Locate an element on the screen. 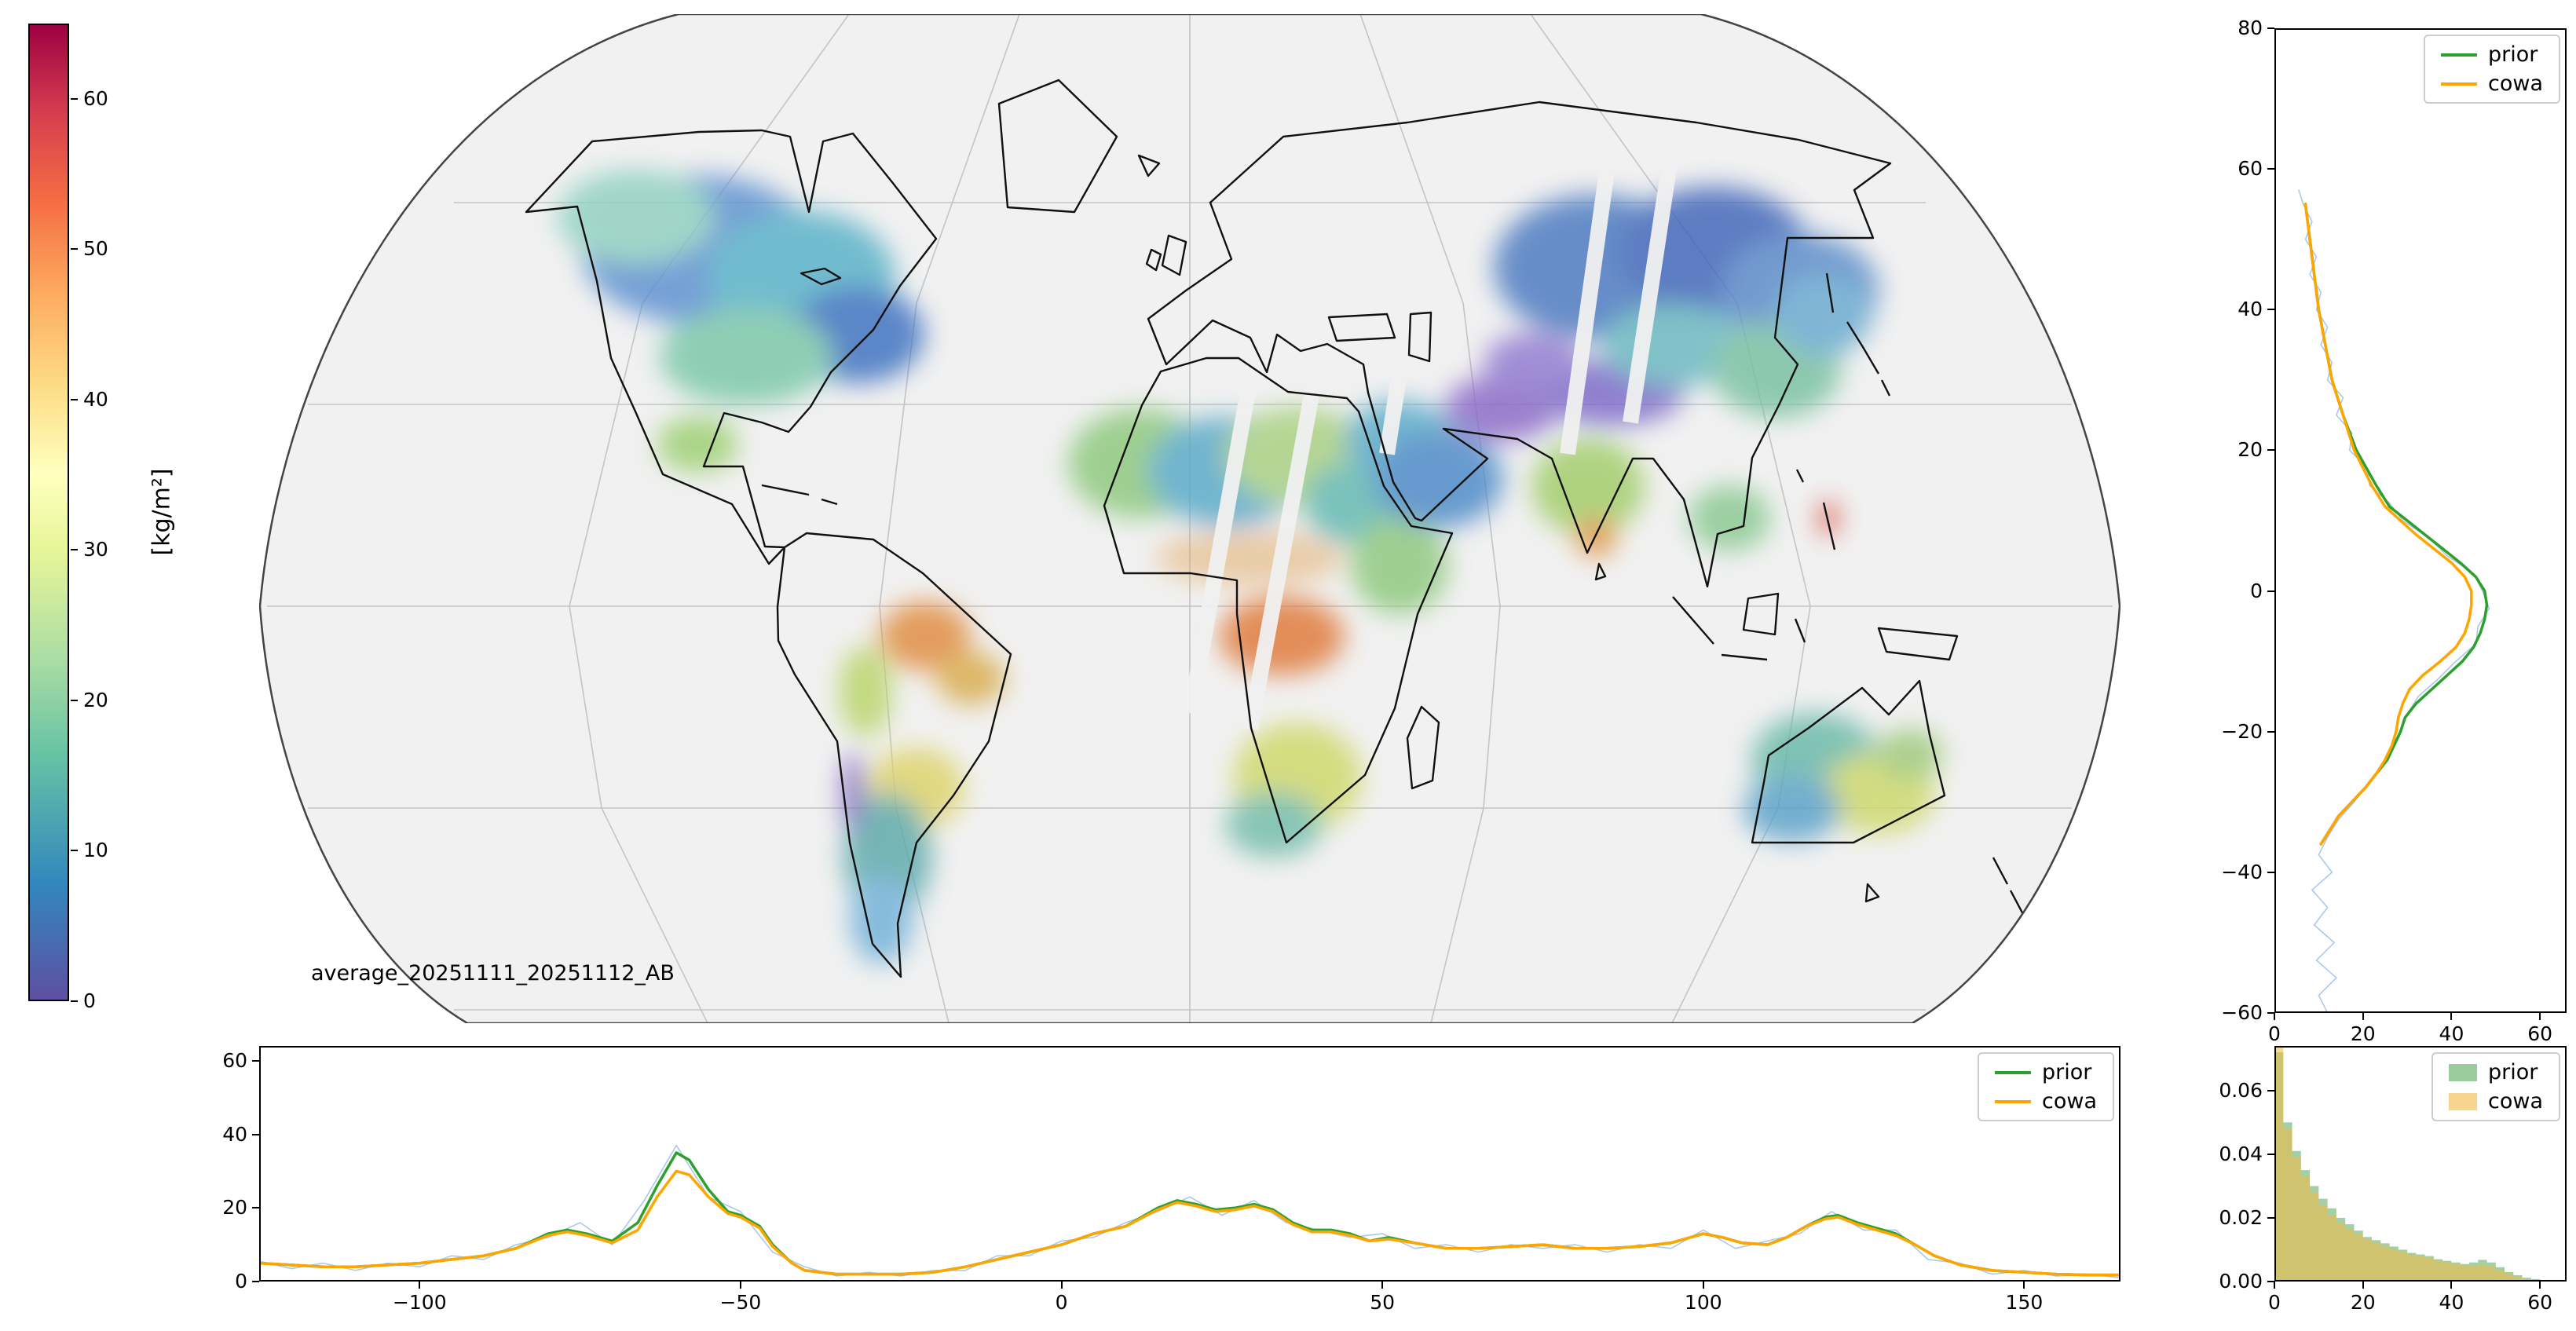  colorbar-ticklabel: 30 is located at coordinates (96, 549).